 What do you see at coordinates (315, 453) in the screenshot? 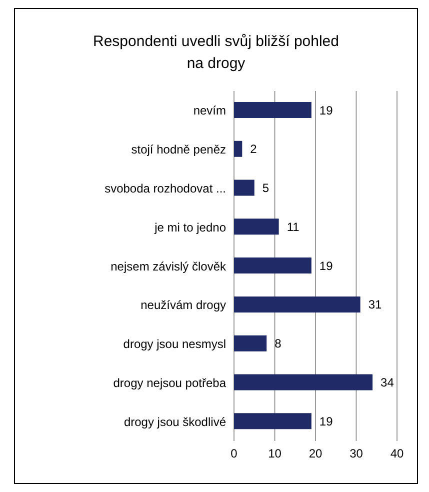
I see `x-tick-label: 20` at bounding box center [315, 453].